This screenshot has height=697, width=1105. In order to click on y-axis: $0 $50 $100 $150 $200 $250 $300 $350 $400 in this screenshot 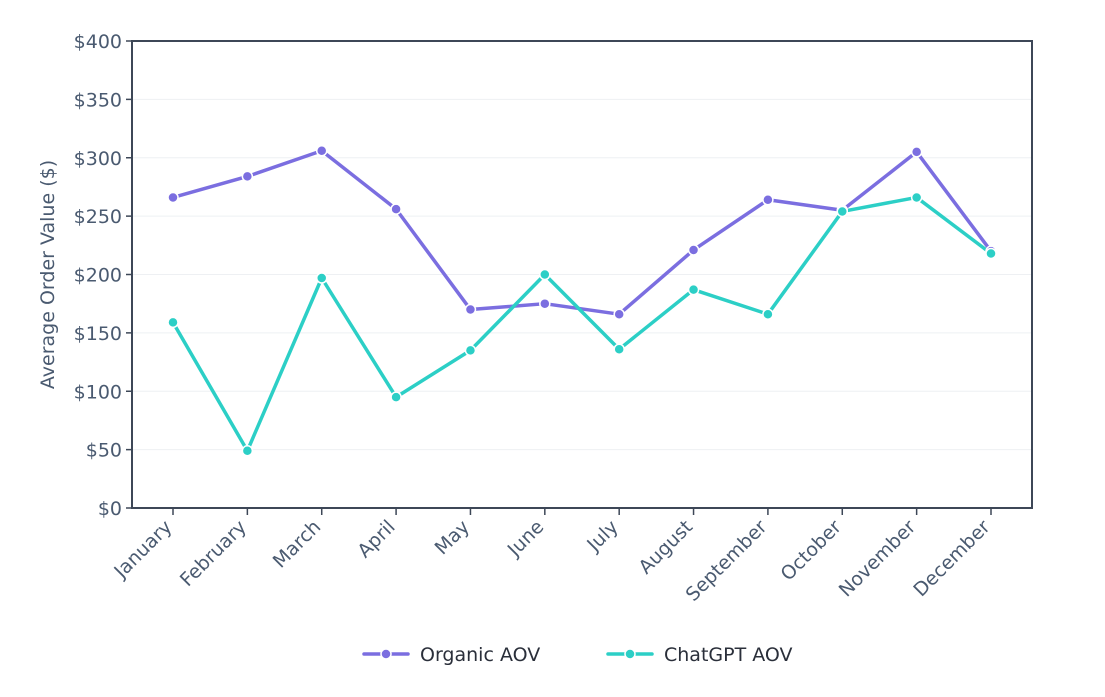, I will do `click(103, 275)`.